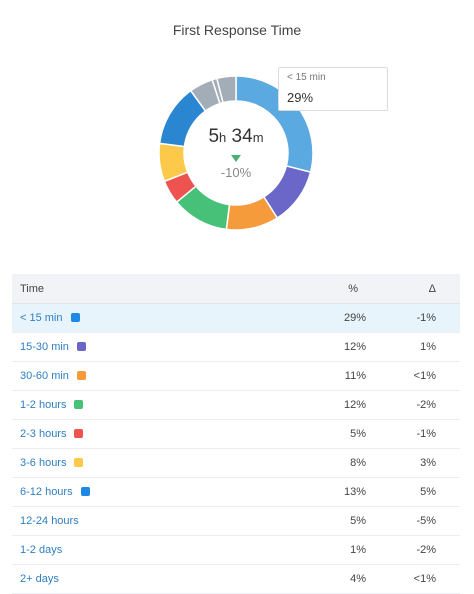 The width and height of the screenshot is (474, 594). I want to click on row-percent: 29%, so click(337, 318).